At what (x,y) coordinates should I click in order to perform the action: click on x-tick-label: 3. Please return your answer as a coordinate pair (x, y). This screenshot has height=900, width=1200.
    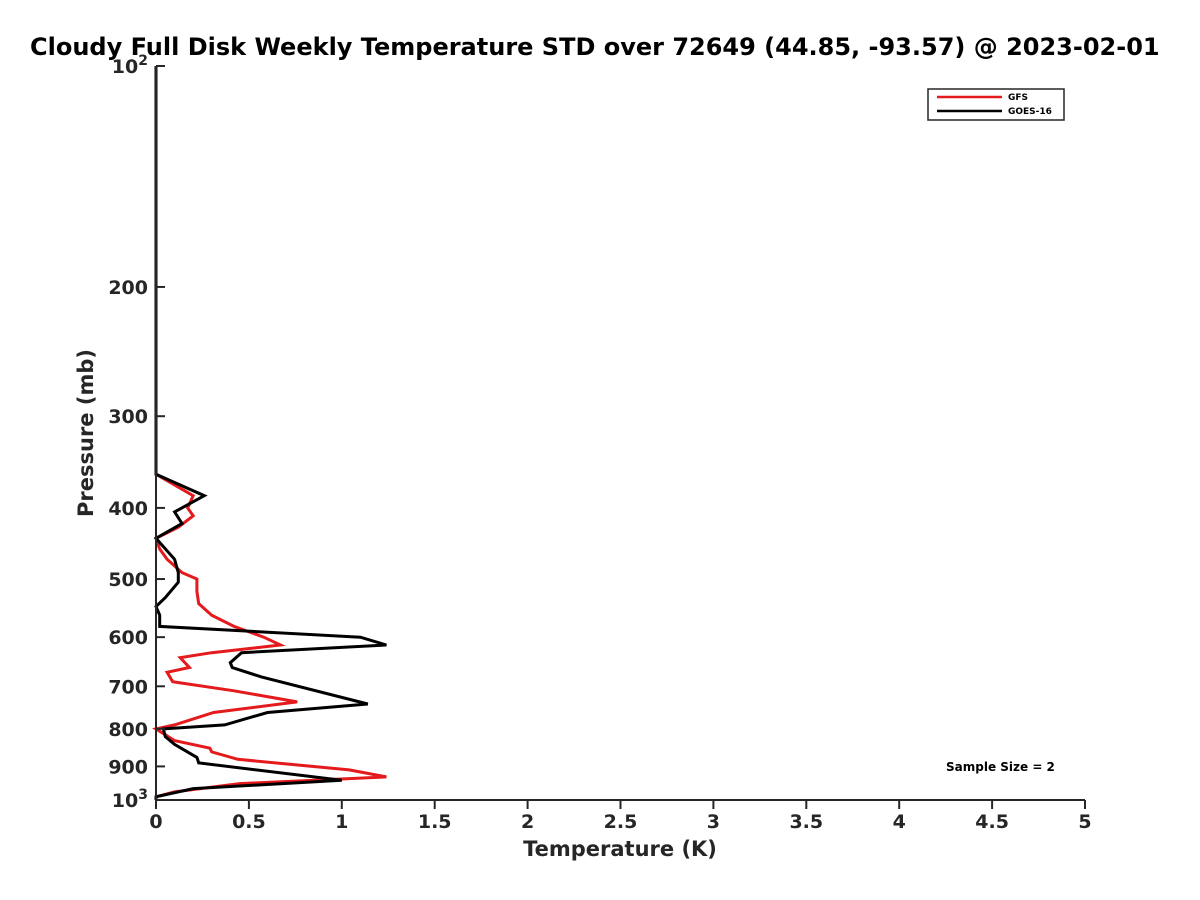
    Looking at the image, I should click on (713, 822).